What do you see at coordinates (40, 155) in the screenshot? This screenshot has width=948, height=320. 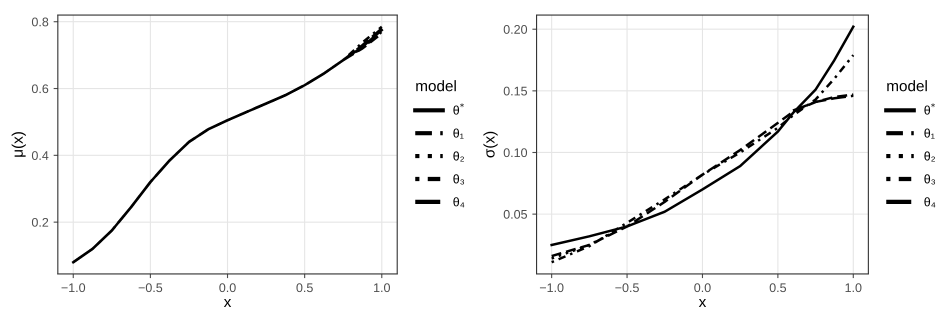 I see `y-tick-label: 0.4` at bounding box center [40, 155].